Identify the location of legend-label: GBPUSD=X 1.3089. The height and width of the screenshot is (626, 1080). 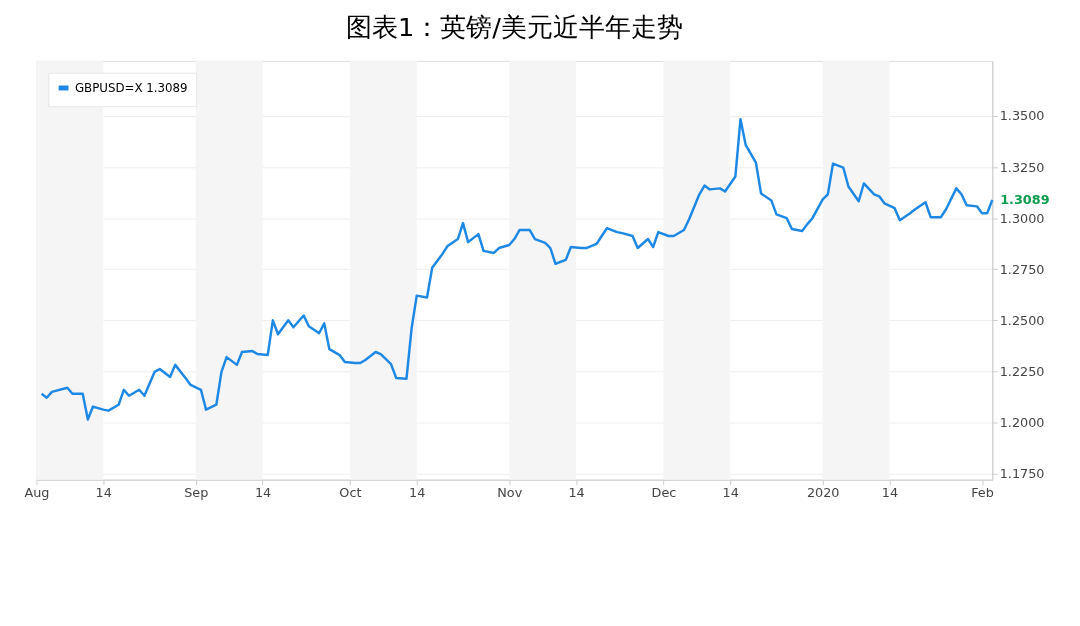
(131, 87).